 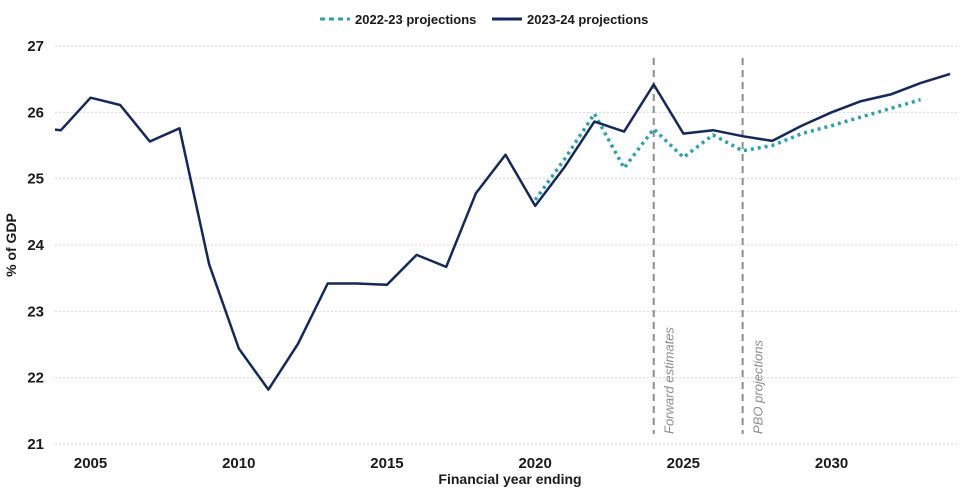 I want to click on legend: 2022-23 projections 2023-24 projections, so click(x=484, y=19).